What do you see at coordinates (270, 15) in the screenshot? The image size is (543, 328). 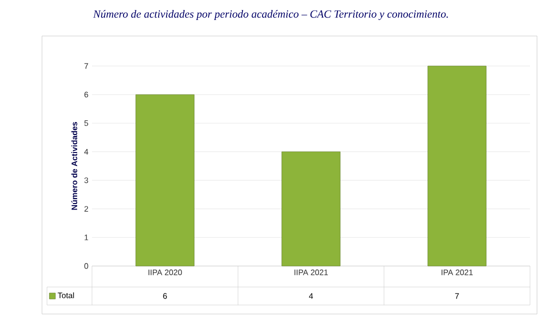 I see `chart-title: Número de actividades por periodo académico – CAC Territorio y conocimiento.` at bounding box center [270, 15].